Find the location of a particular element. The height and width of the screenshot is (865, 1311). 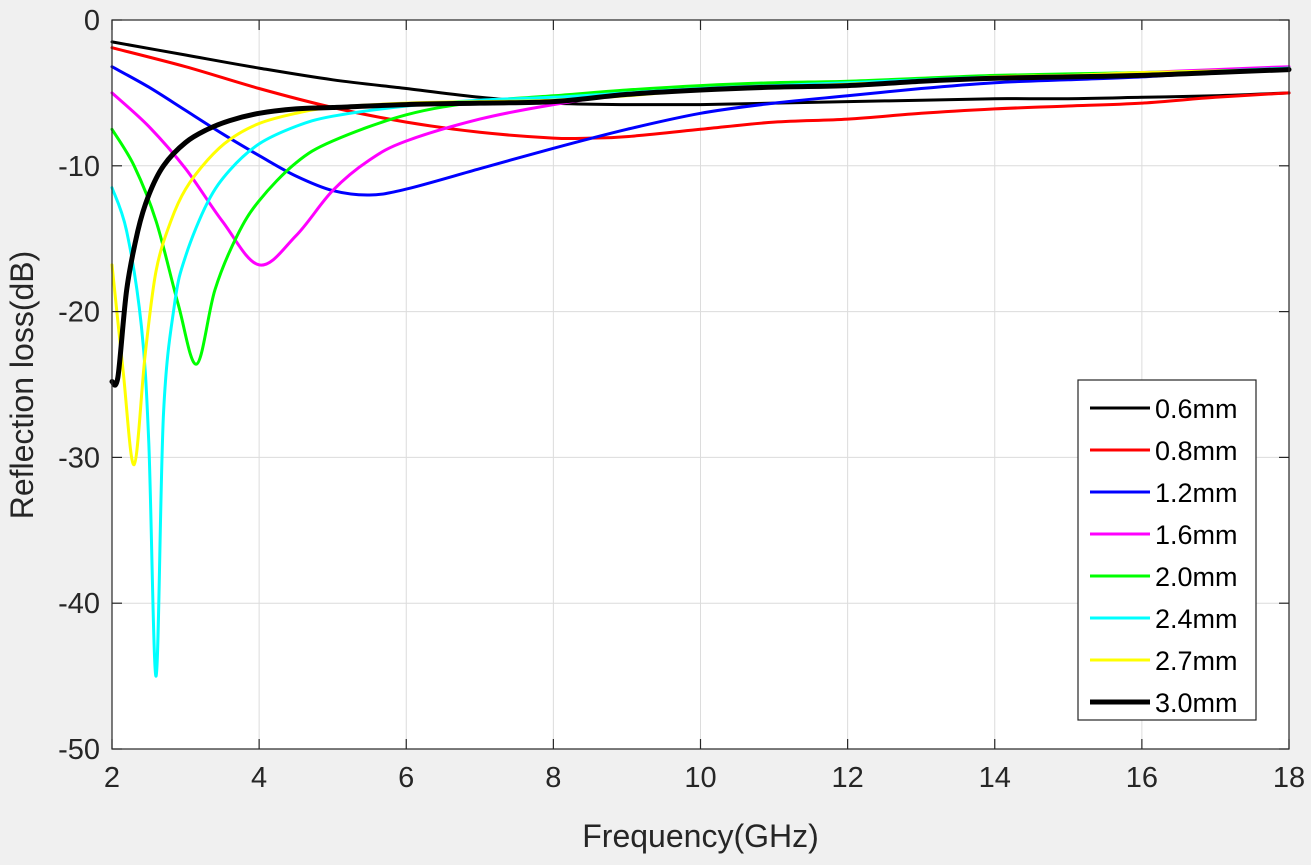

legend-label: 1.2mm is located at coordinates (1196, 493).